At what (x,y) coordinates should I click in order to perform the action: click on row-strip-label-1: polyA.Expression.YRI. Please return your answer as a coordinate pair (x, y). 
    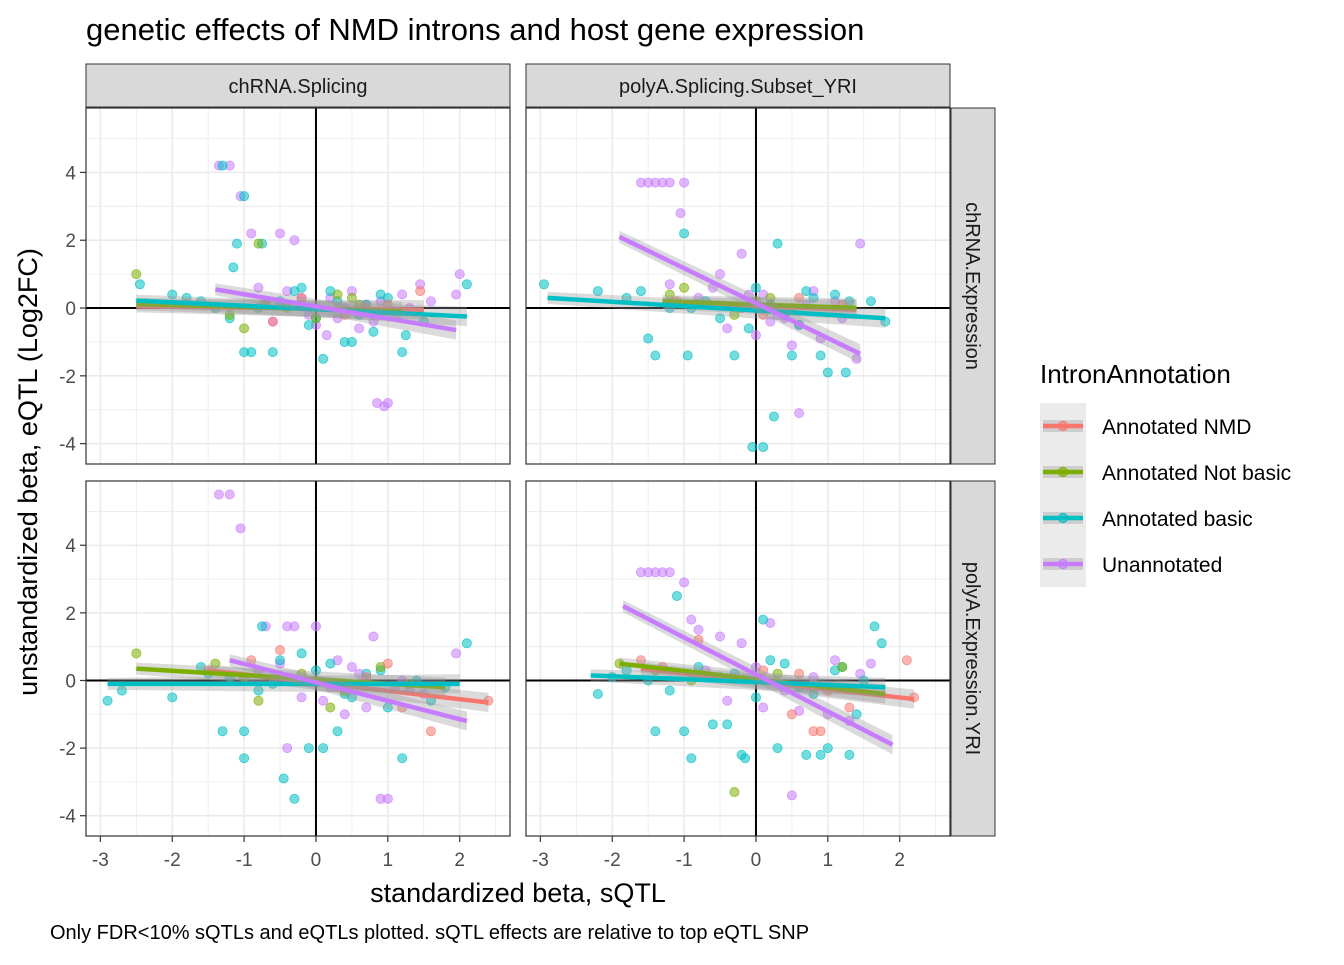
    Looking at the image, I should click on (972, 658).